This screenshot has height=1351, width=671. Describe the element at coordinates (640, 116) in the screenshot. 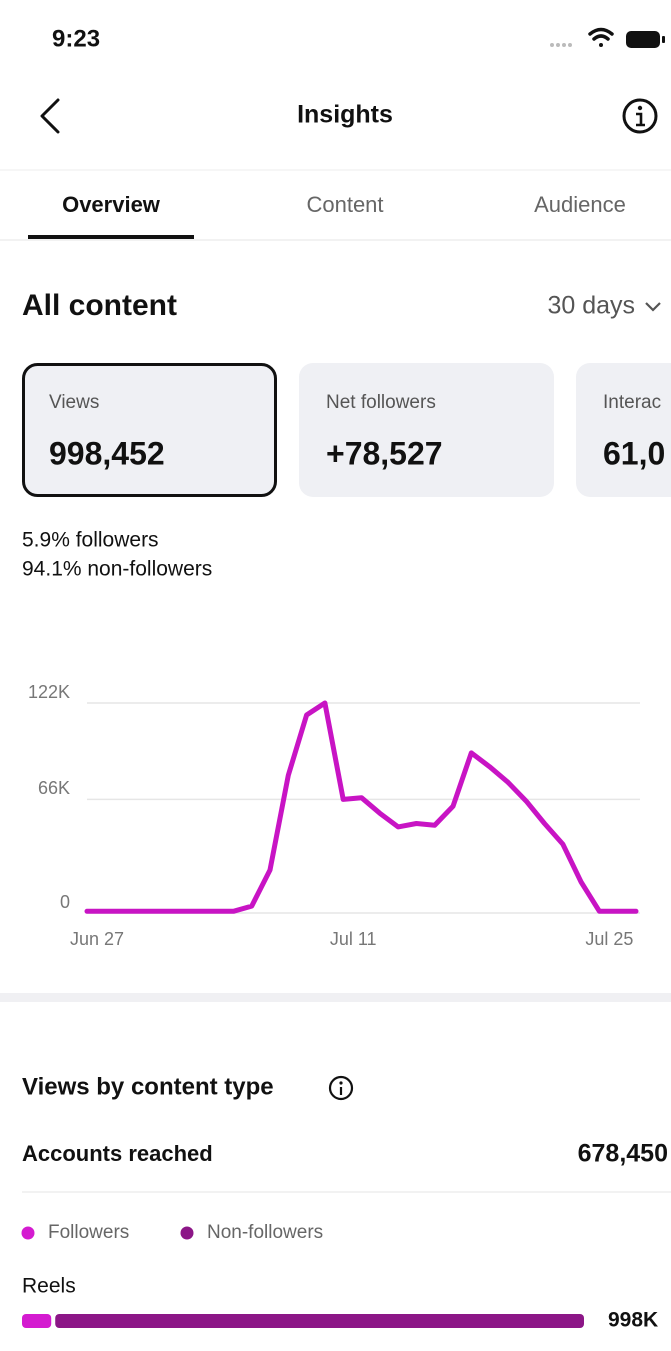

I see `info-button` at that location.